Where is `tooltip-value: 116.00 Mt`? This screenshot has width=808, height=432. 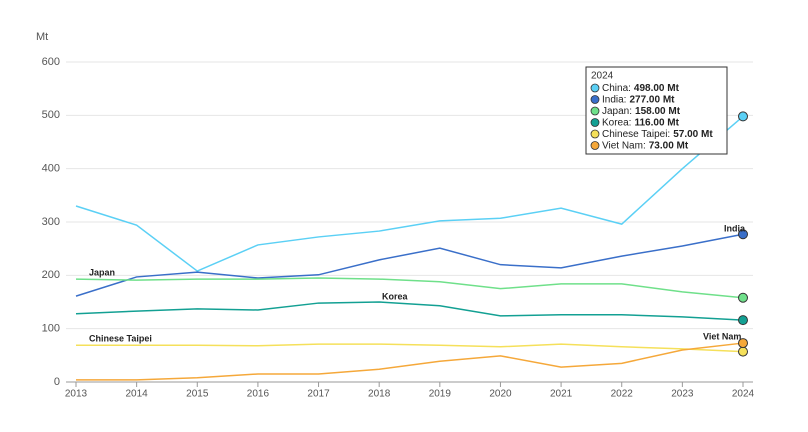 tooltip-value: 116.00 Mt is located at coordinates (656, 122).